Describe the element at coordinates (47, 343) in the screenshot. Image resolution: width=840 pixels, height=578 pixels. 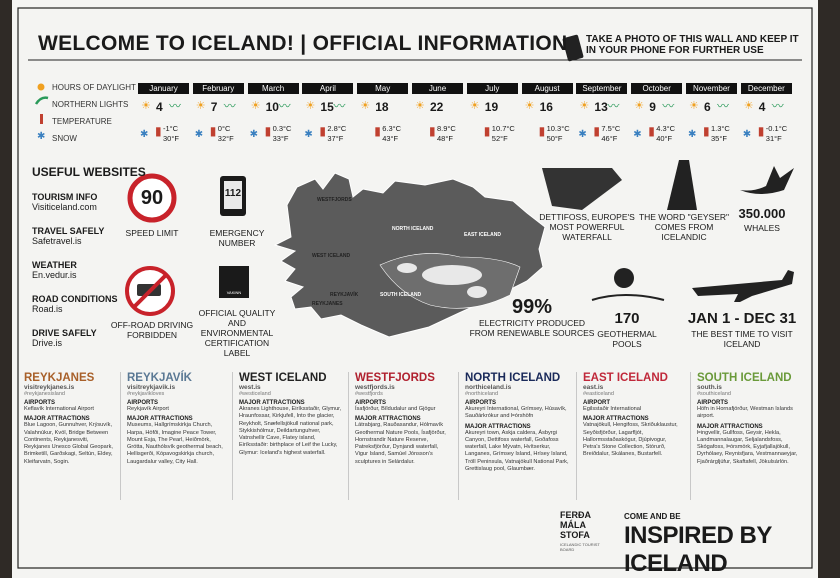
I see `website-url: Drive.is` at that location.